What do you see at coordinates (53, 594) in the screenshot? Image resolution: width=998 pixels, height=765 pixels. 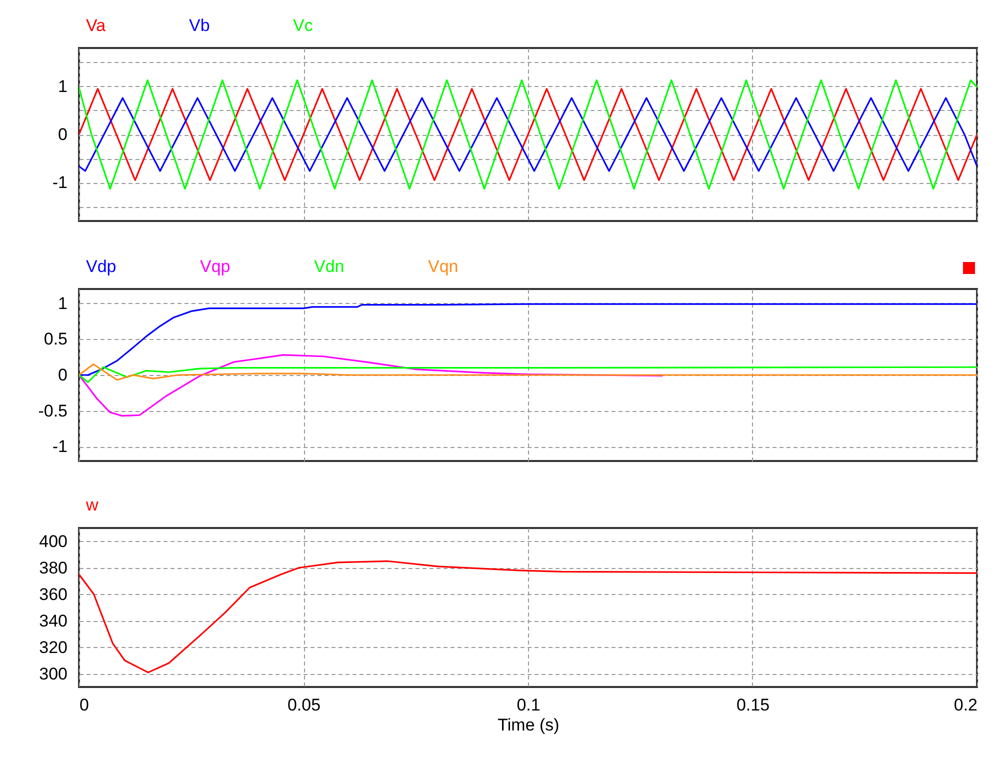 I see `y-tick-label: 360` at bounding box center [53, 594].